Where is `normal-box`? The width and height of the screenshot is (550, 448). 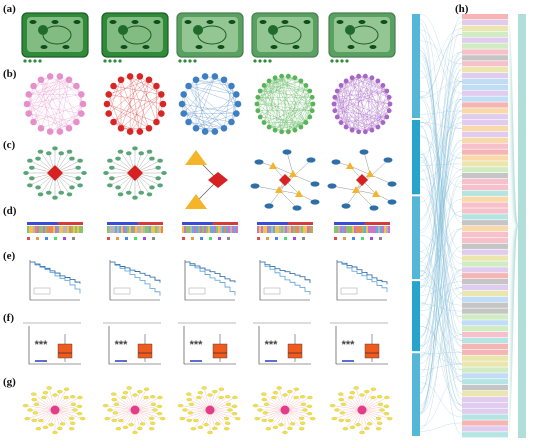
normal-box is located at coordinates (348, 361).